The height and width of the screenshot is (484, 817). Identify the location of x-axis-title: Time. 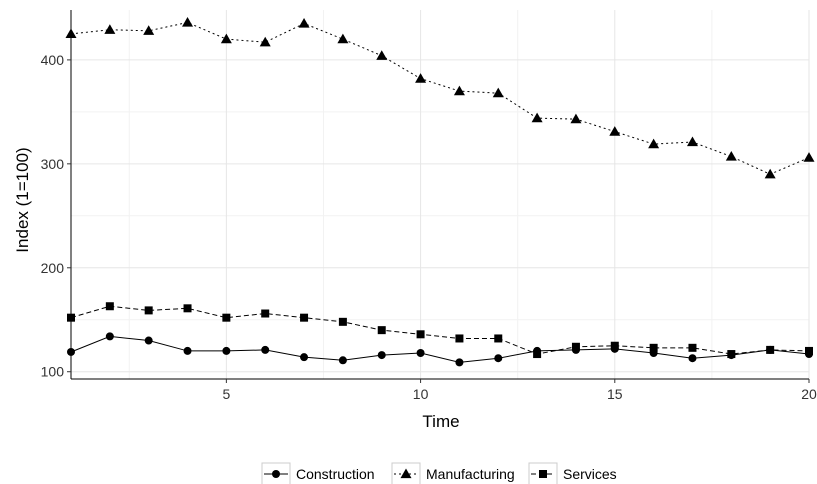
(440, 421).